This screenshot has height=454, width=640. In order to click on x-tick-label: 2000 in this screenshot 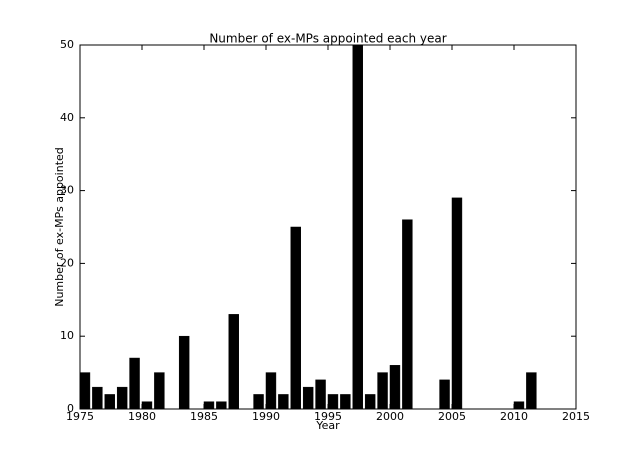, I will do `click(390, 416)`.